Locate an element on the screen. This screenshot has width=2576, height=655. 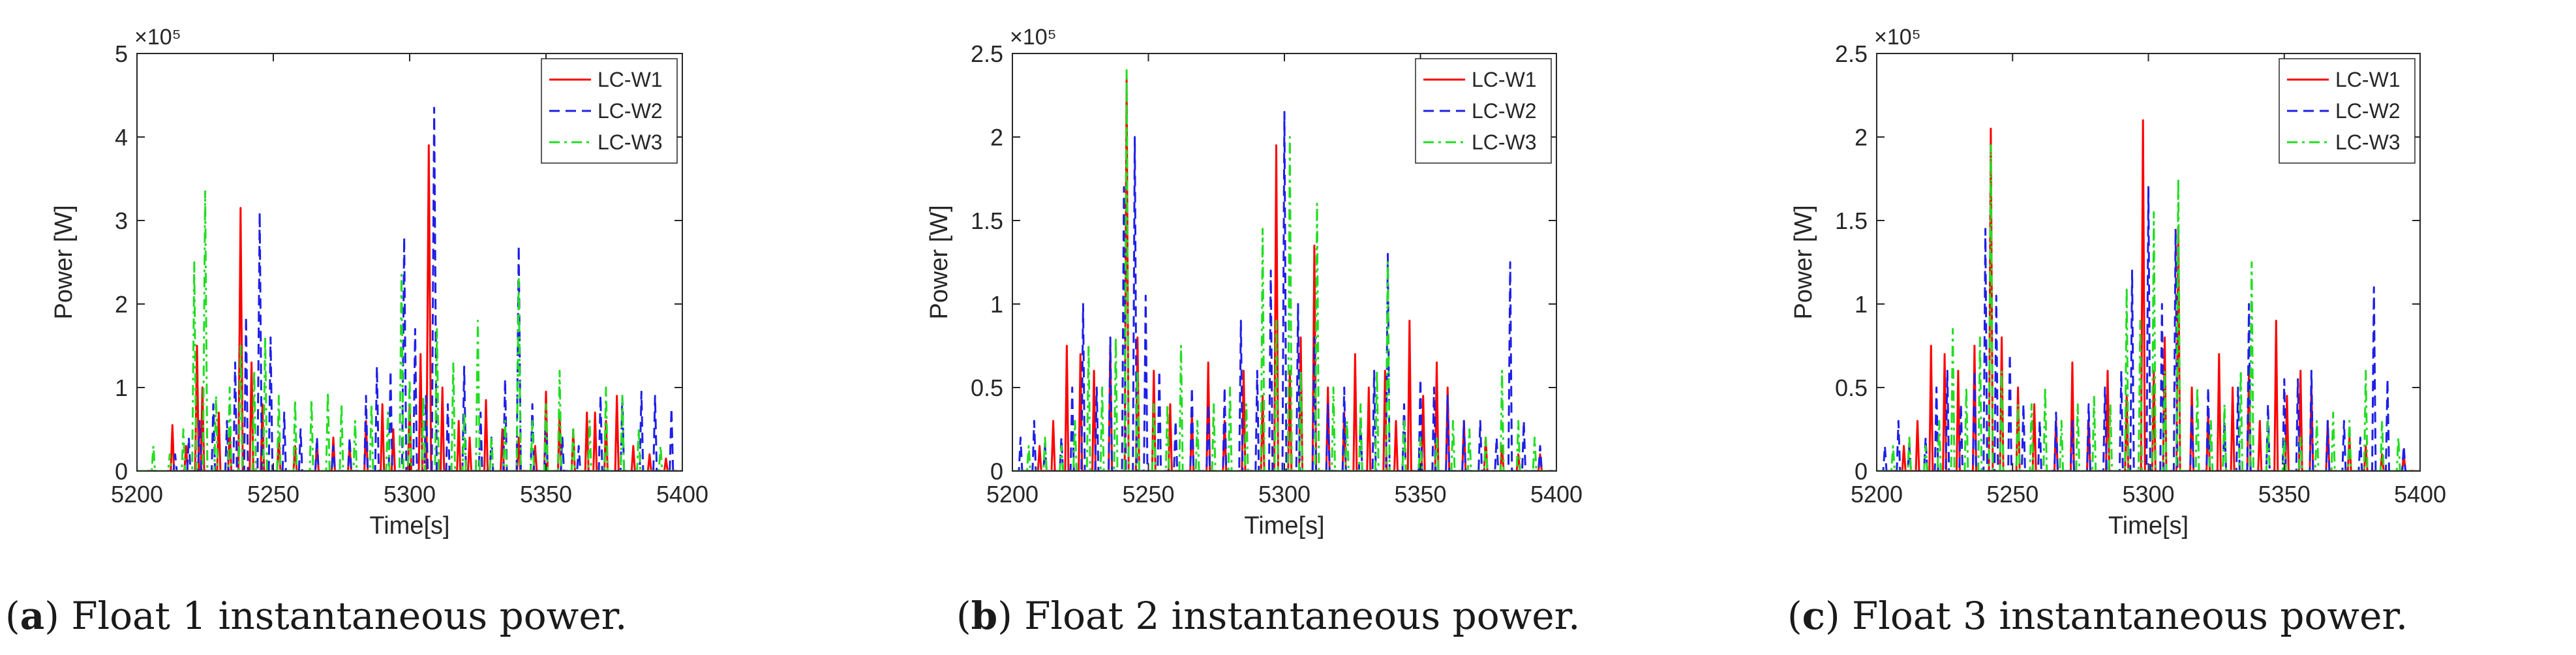
caption-b-open: ( is located at coordinates (964, 616).